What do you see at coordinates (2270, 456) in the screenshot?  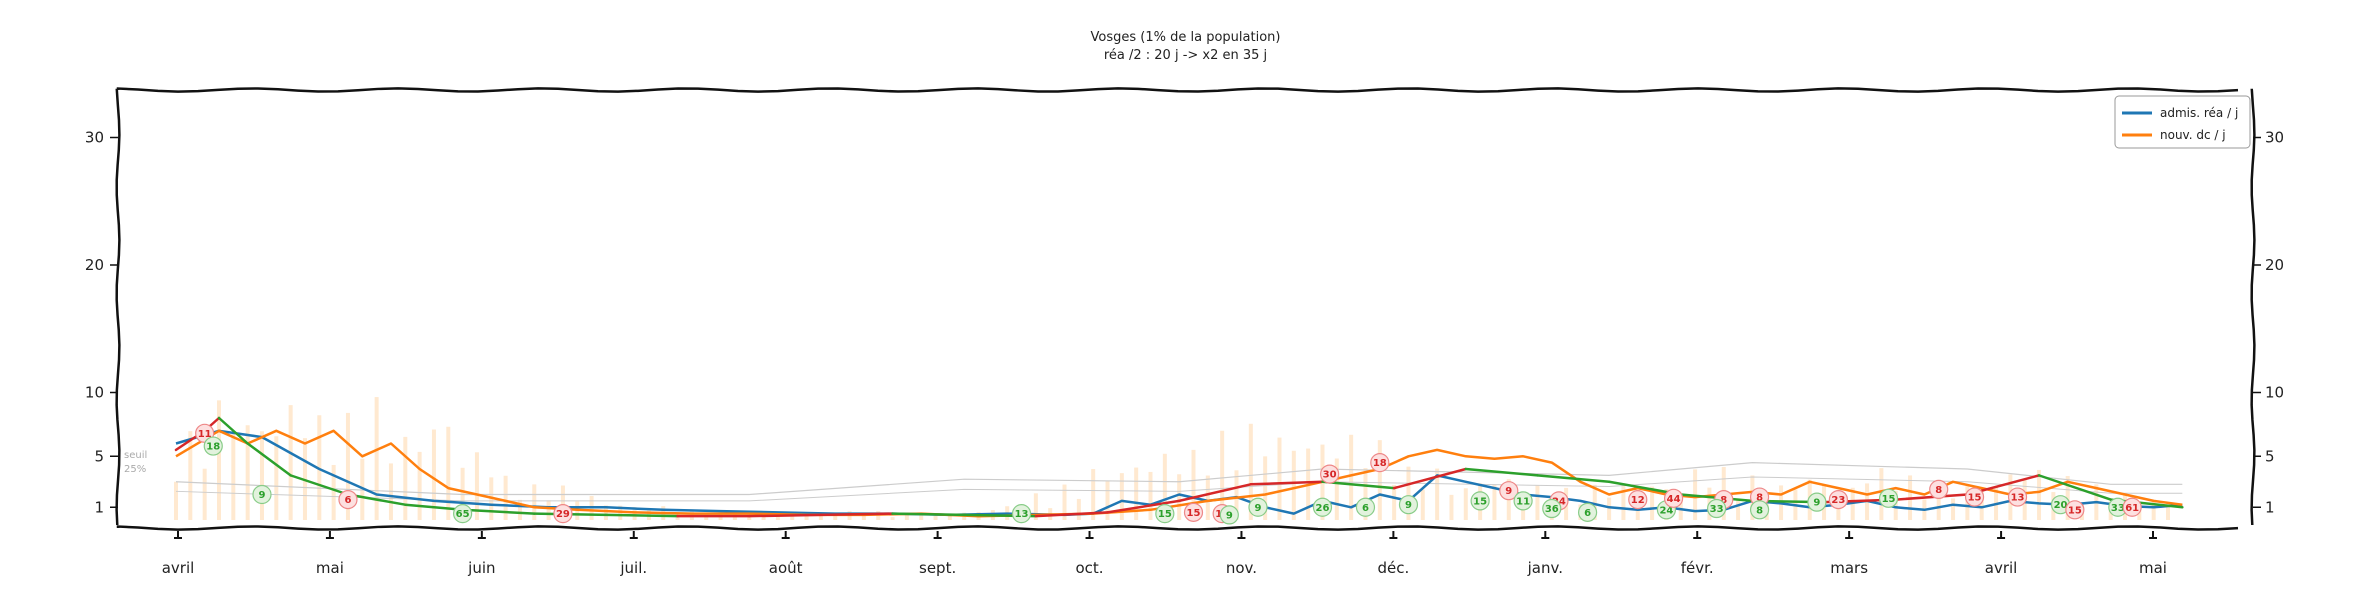 I see `y-tick-label-right: 5` at bounding box center [2270, 456].